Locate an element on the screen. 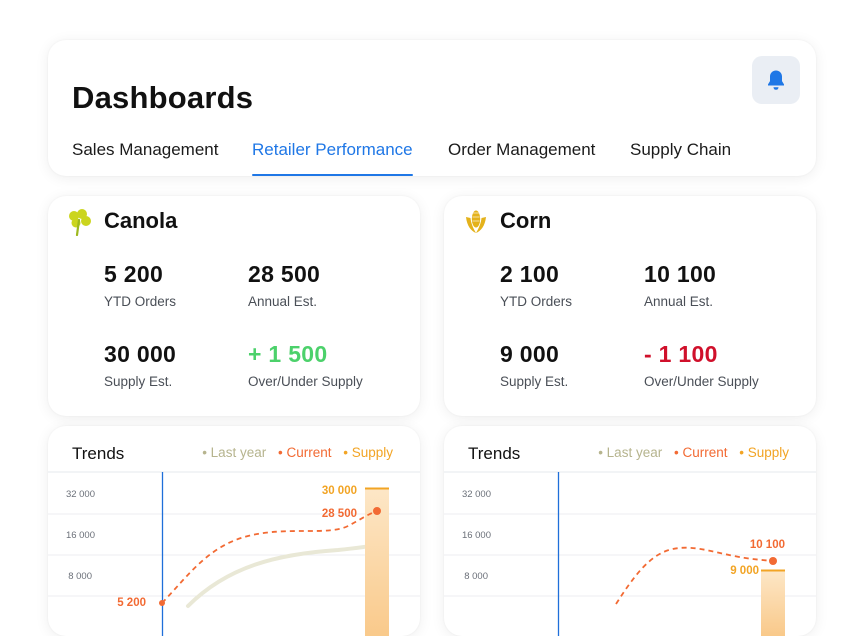  tab-order-management: Order Management is located at coordinates (522, 149).